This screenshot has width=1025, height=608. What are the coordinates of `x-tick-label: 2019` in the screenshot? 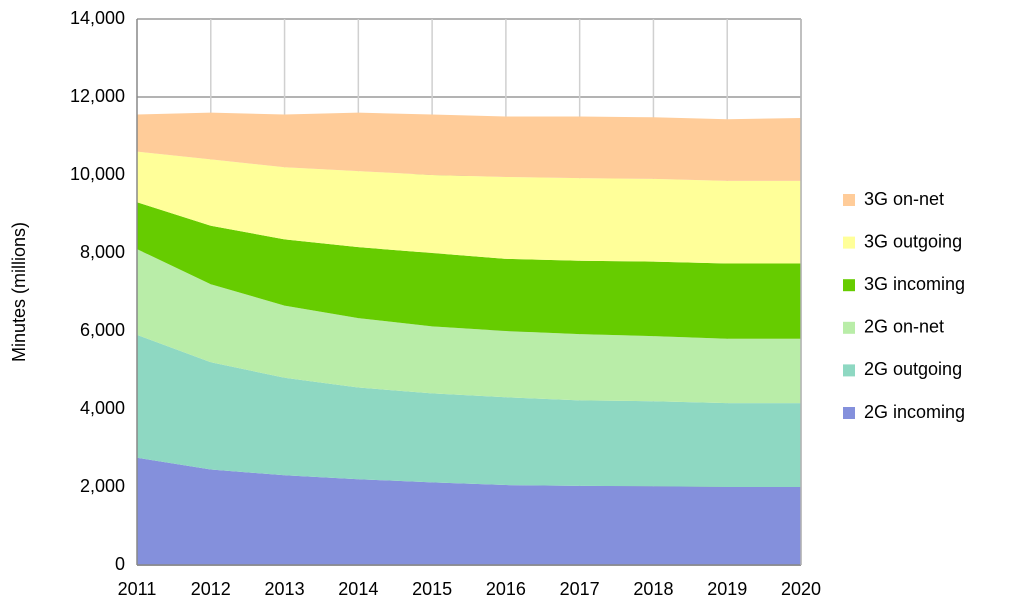 It's located at (727, 589).